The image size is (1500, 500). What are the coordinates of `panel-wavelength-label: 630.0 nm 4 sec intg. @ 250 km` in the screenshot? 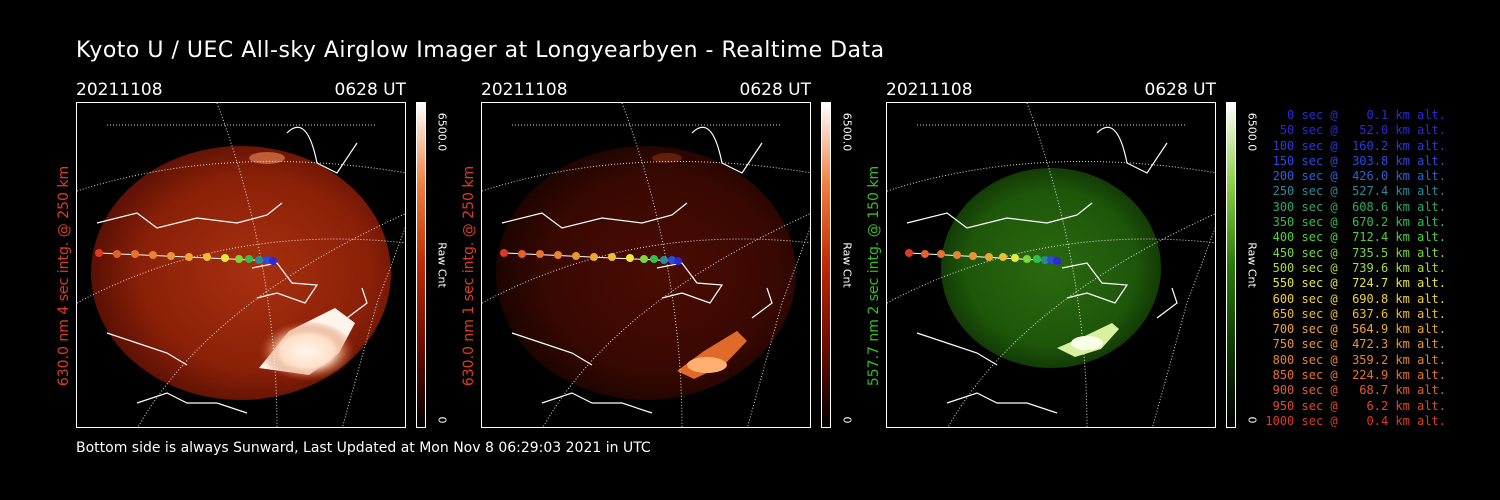 It's located at (64, 275).